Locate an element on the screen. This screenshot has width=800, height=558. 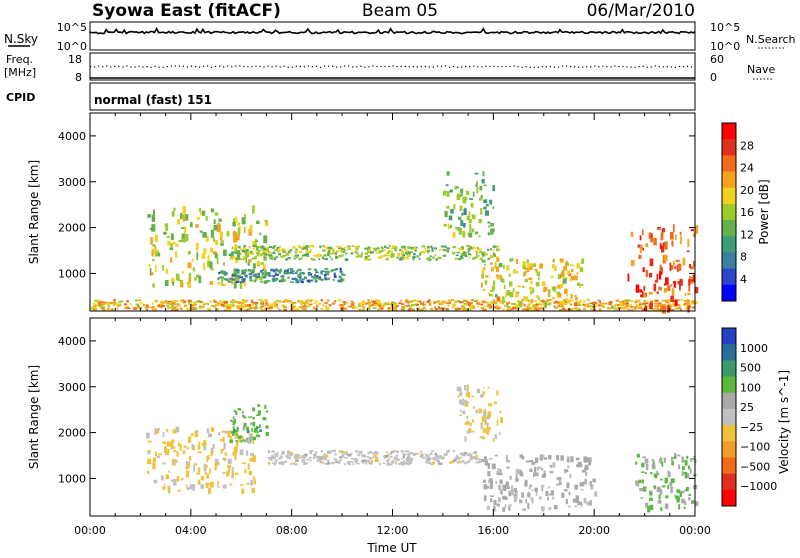
colorbar-swatch is located at coordinates (729, 417).